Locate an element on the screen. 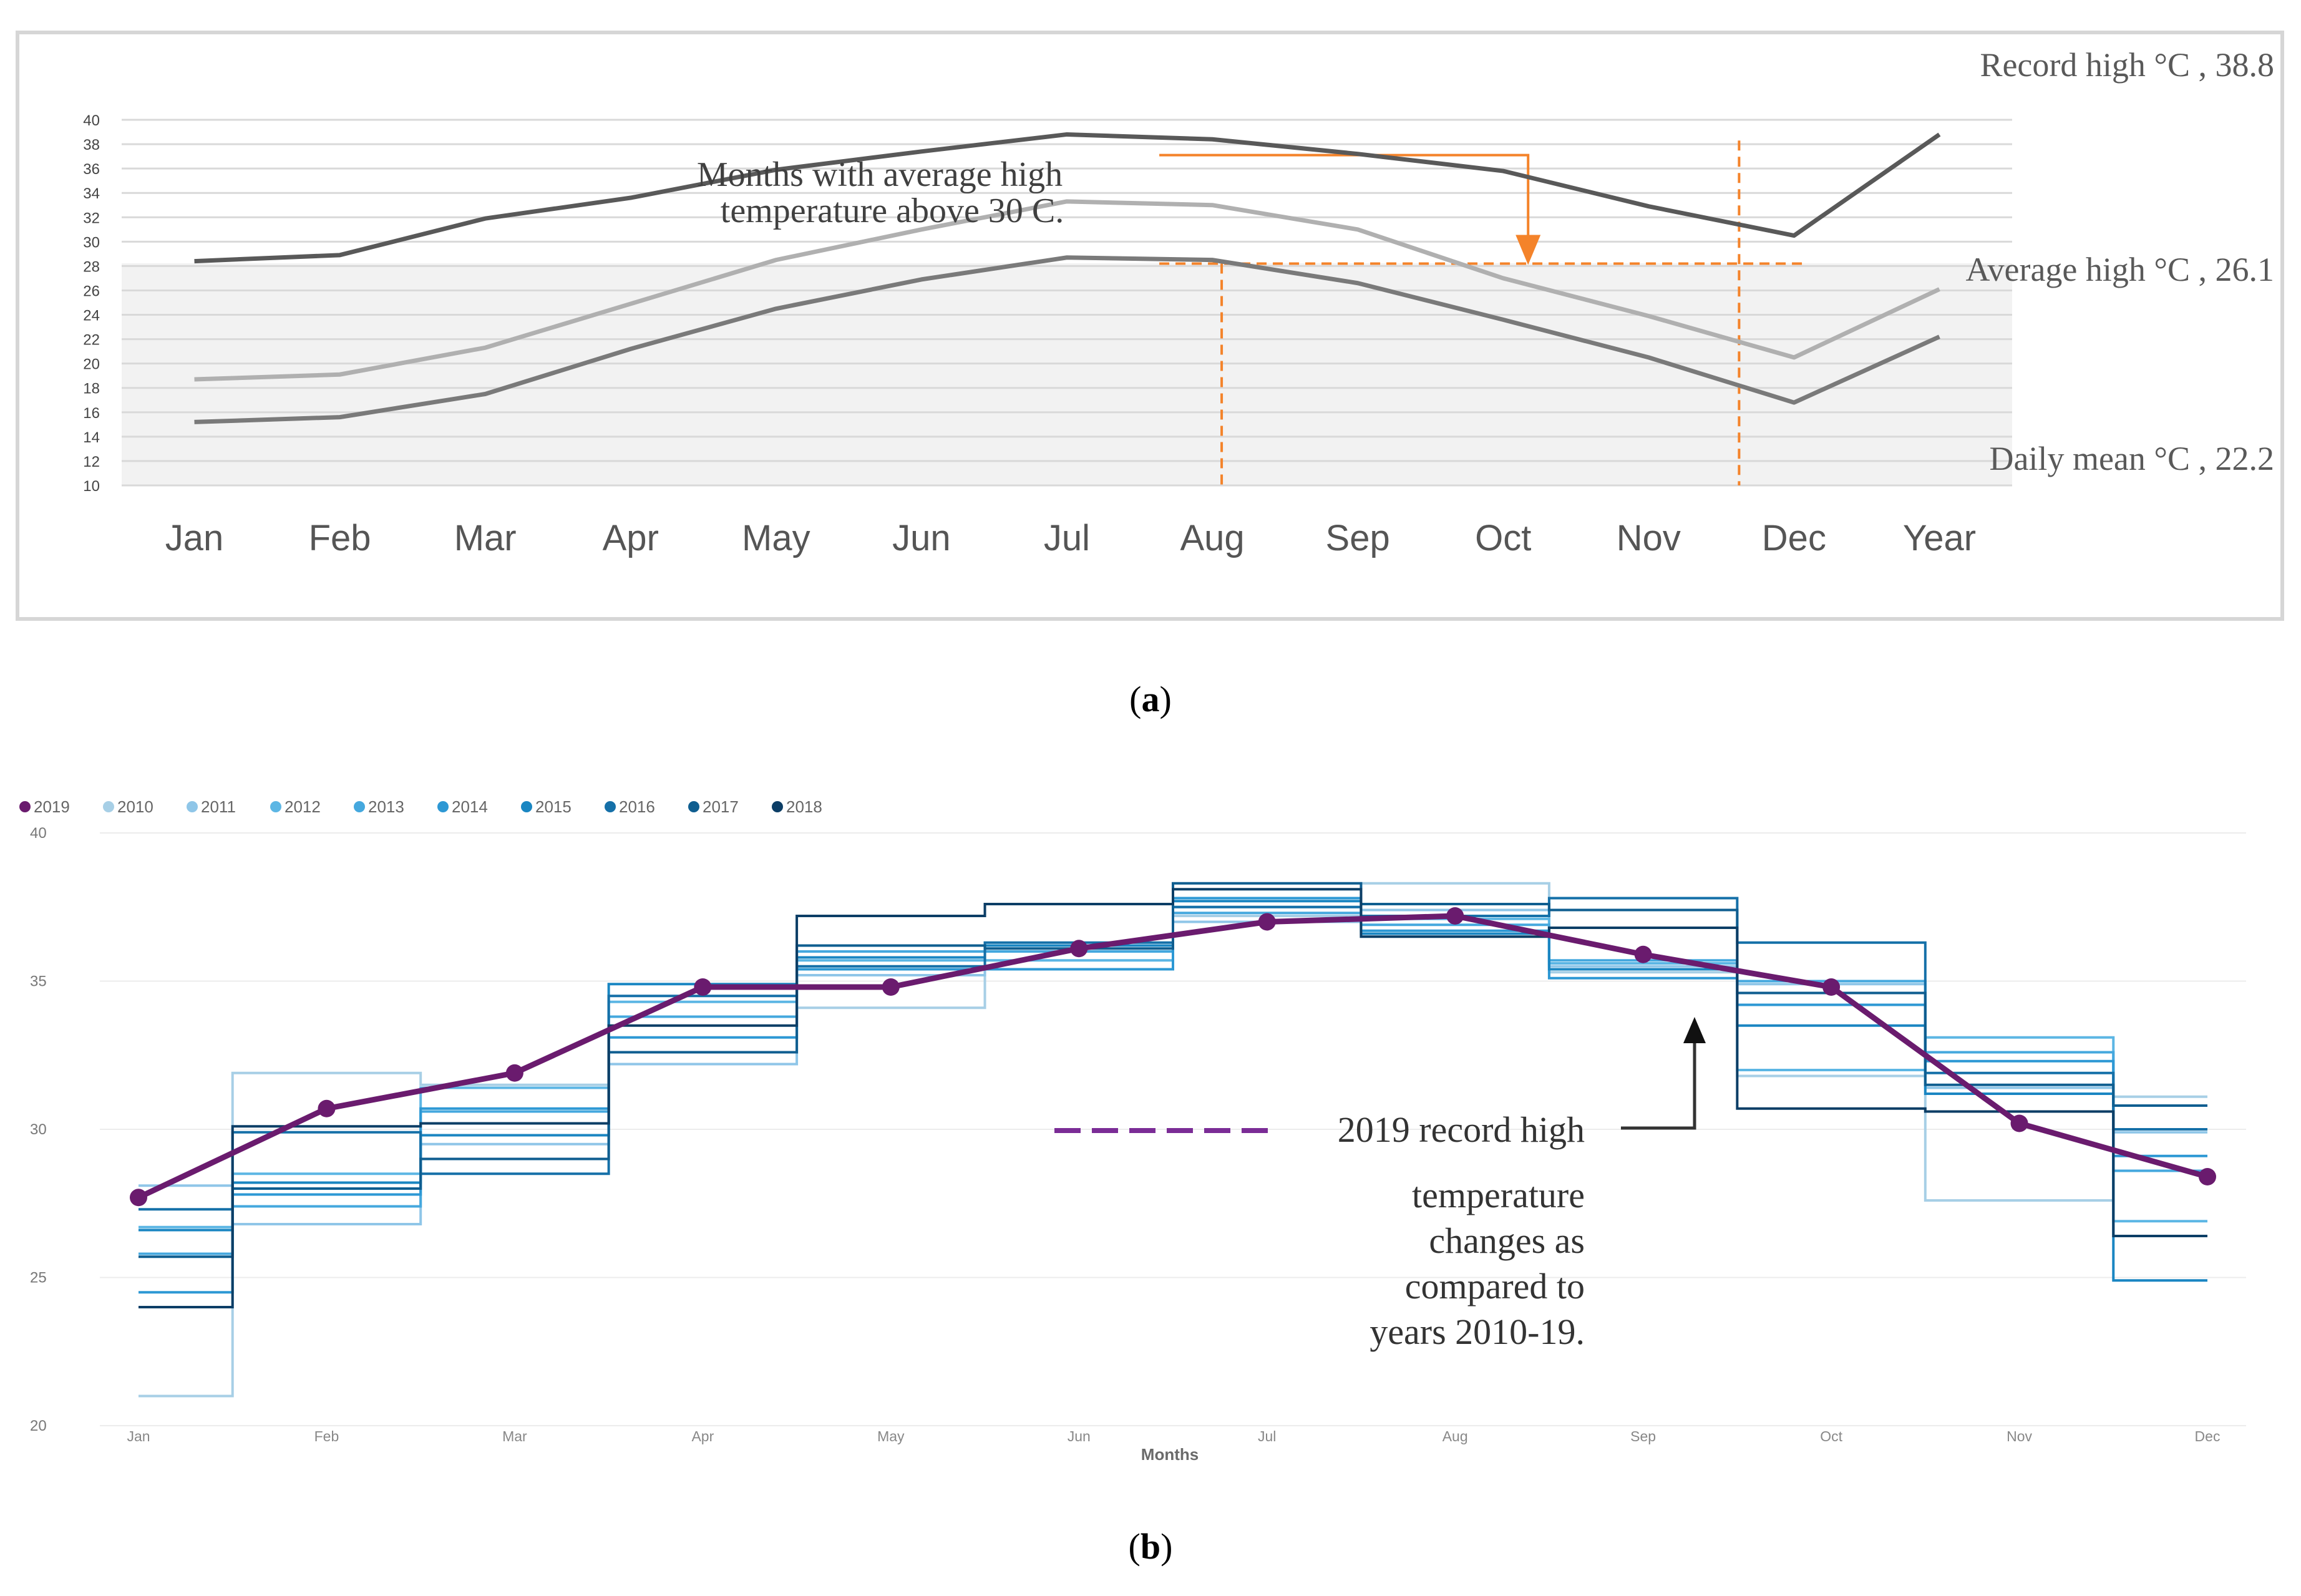 This screenshot has width=2301, height=1596. panel-a-x-axis: Jan Feb Mar Apr May Jun Jul Aug Sep Oct Nov Dec Year is located at coordinates (1070, 538).